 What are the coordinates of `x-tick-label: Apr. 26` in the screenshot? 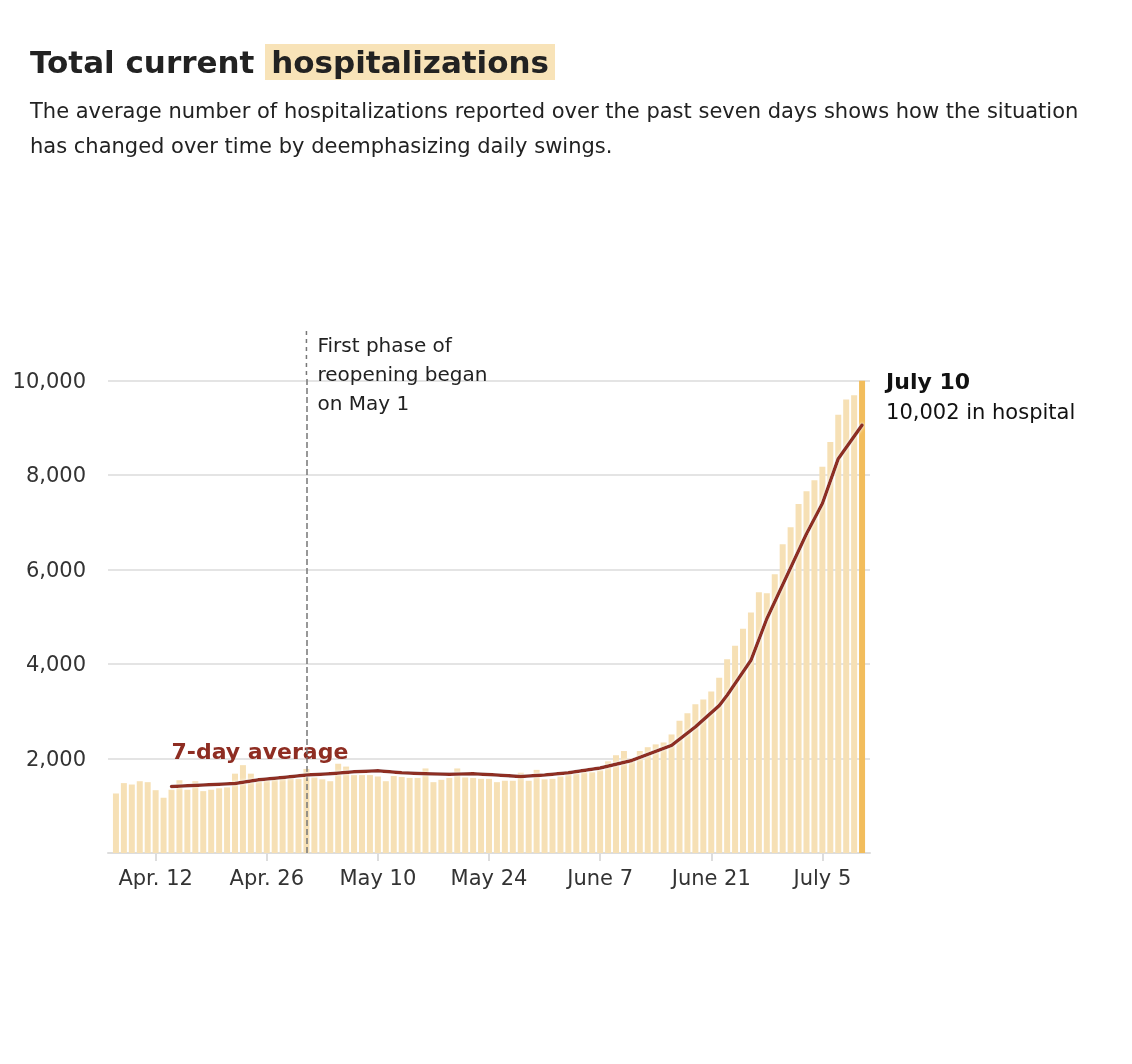 It's located at (266, 877).